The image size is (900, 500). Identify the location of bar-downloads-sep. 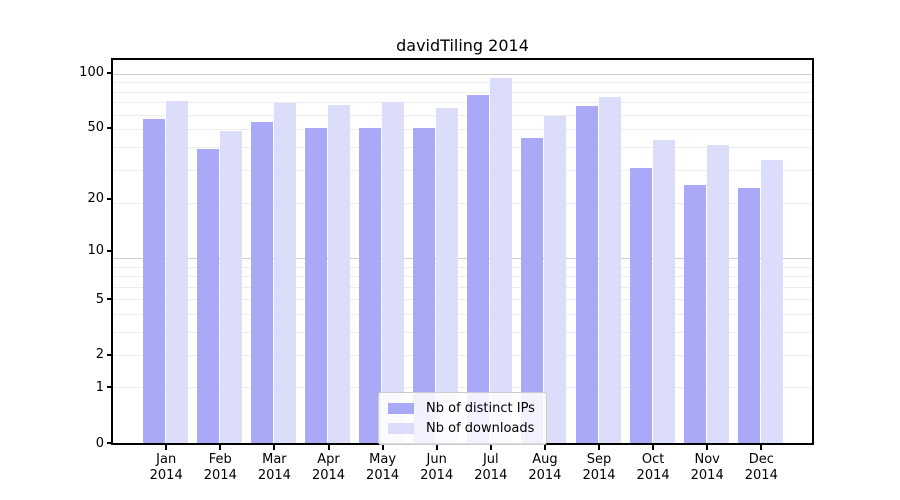
(609, 269).